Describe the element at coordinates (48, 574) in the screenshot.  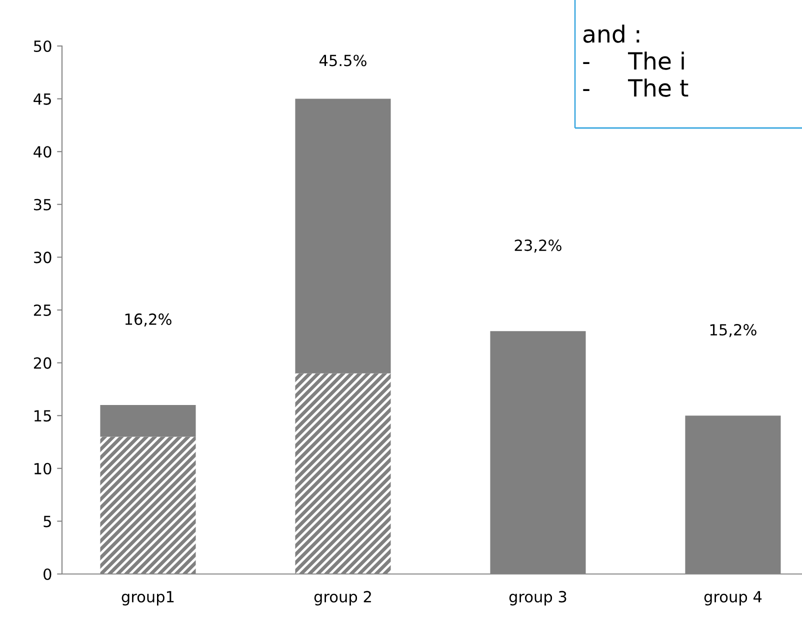
I see `y-tick-label: 0` at that location.